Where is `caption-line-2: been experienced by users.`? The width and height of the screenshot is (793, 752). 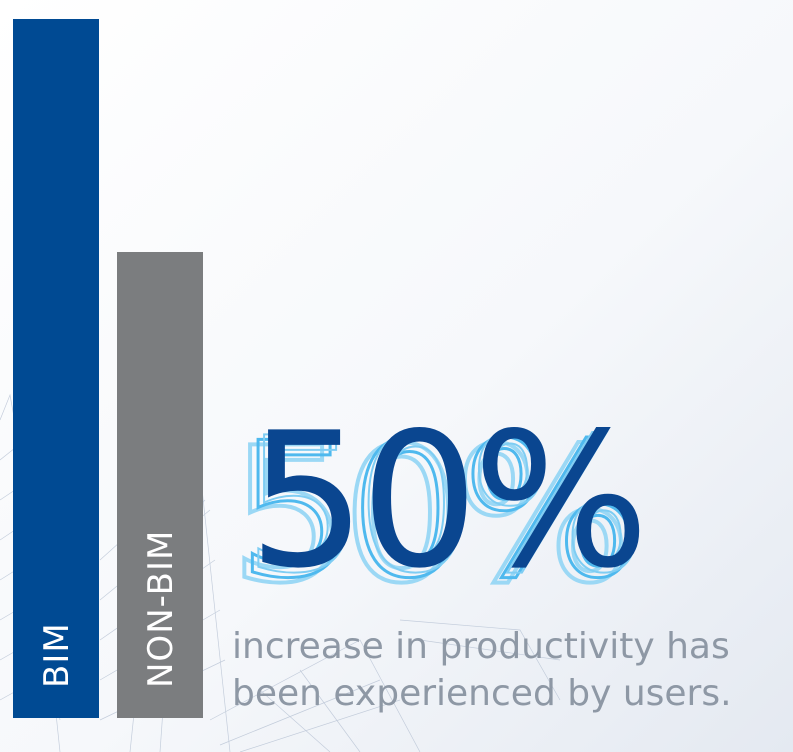 caption-line-2: been experienced by users. is located at coordinates (482, 693).